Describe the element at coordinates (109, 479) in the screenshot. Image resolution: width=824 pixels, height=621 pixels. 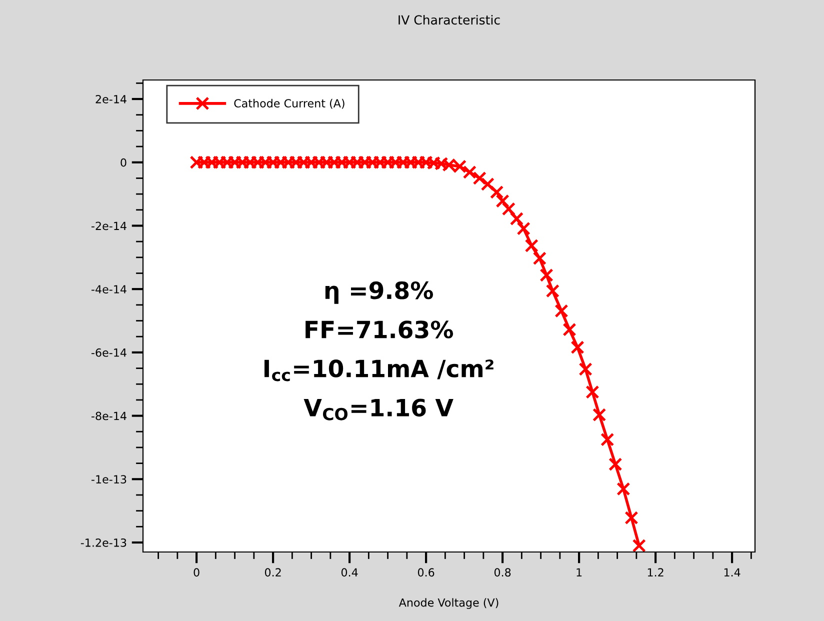
I see `y-tick-label: -1e-13` at that location.